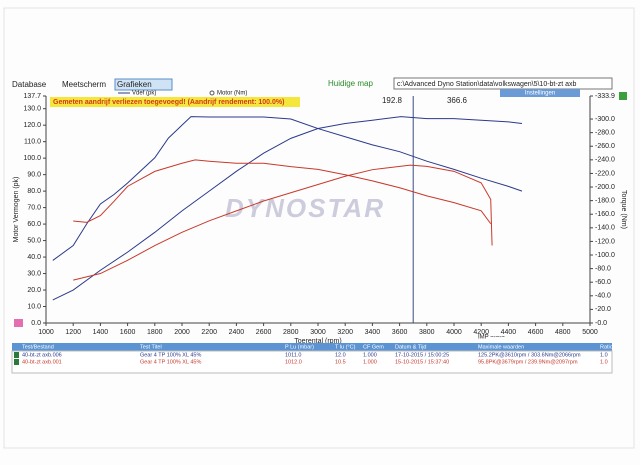 The image size is (640, 465). Describe the element at coordinates (312, 362) in the screenshot. I see `table-body` at that location.